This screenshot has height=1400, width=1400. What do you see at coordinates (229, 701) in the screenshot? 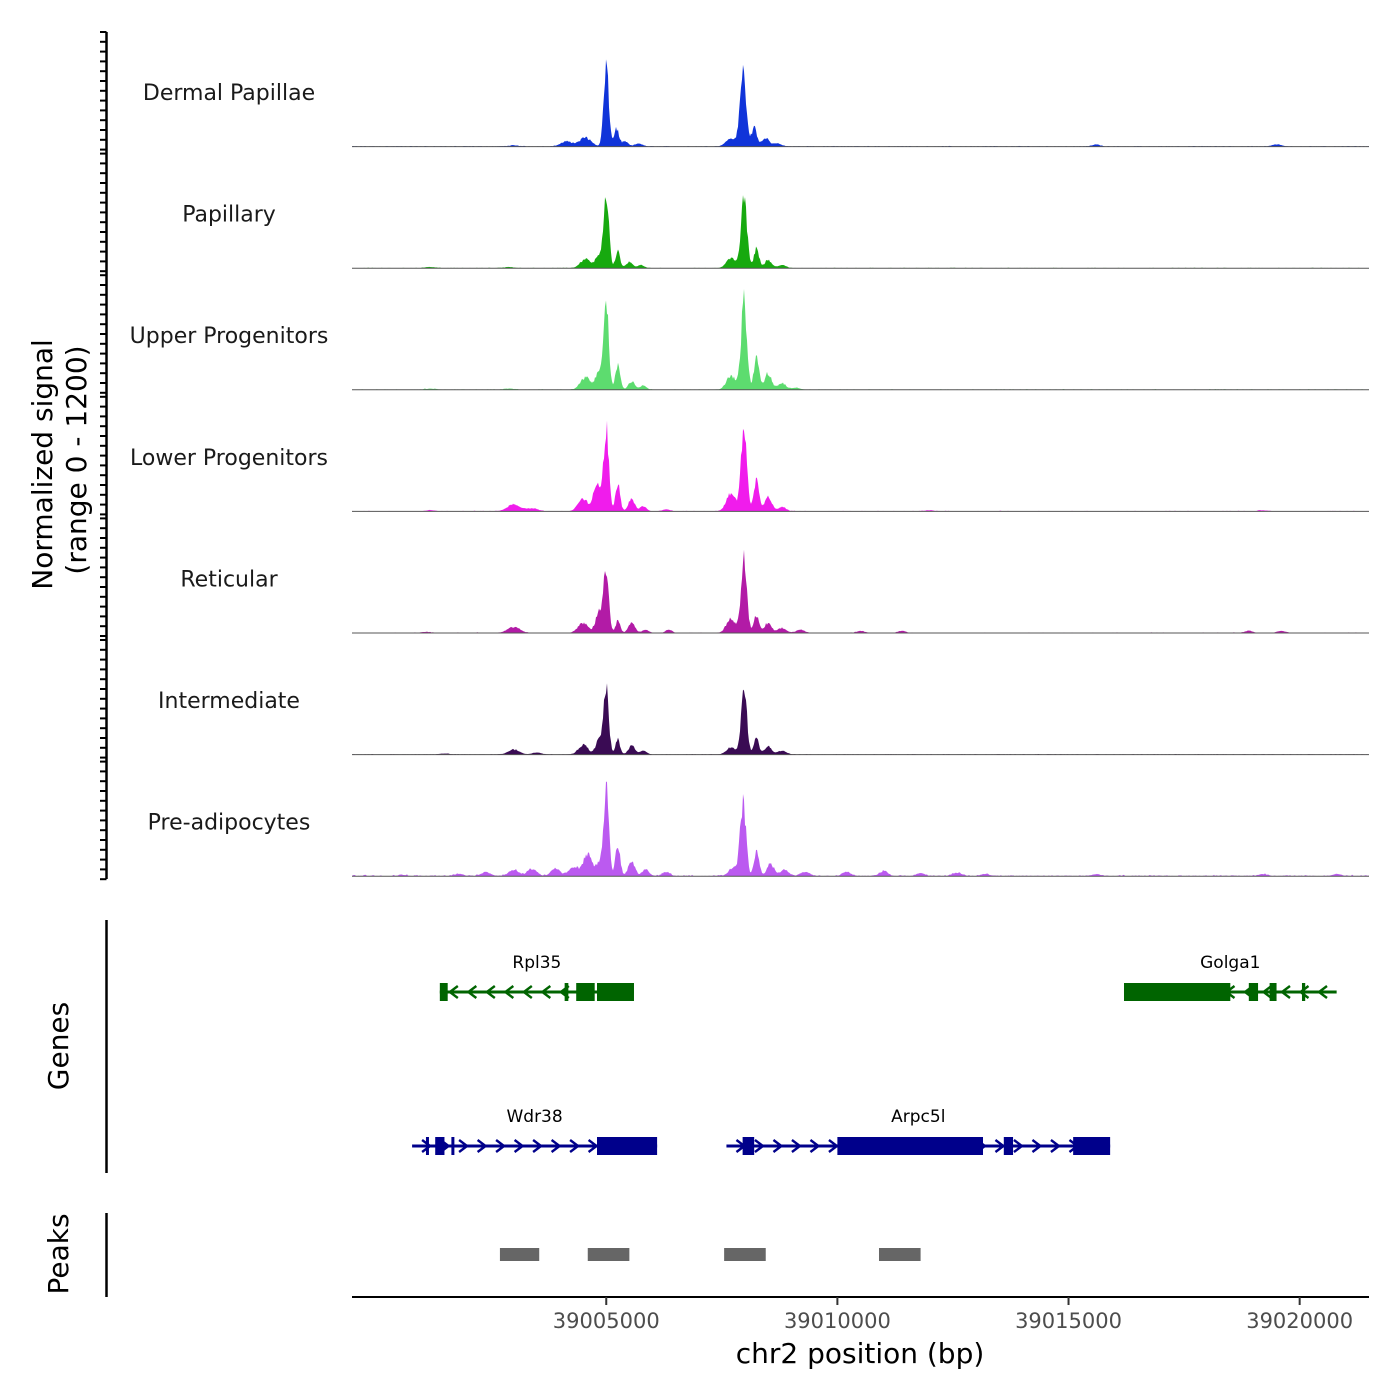
I see `track-label: Intermediate` at bounding box center [229, 701].